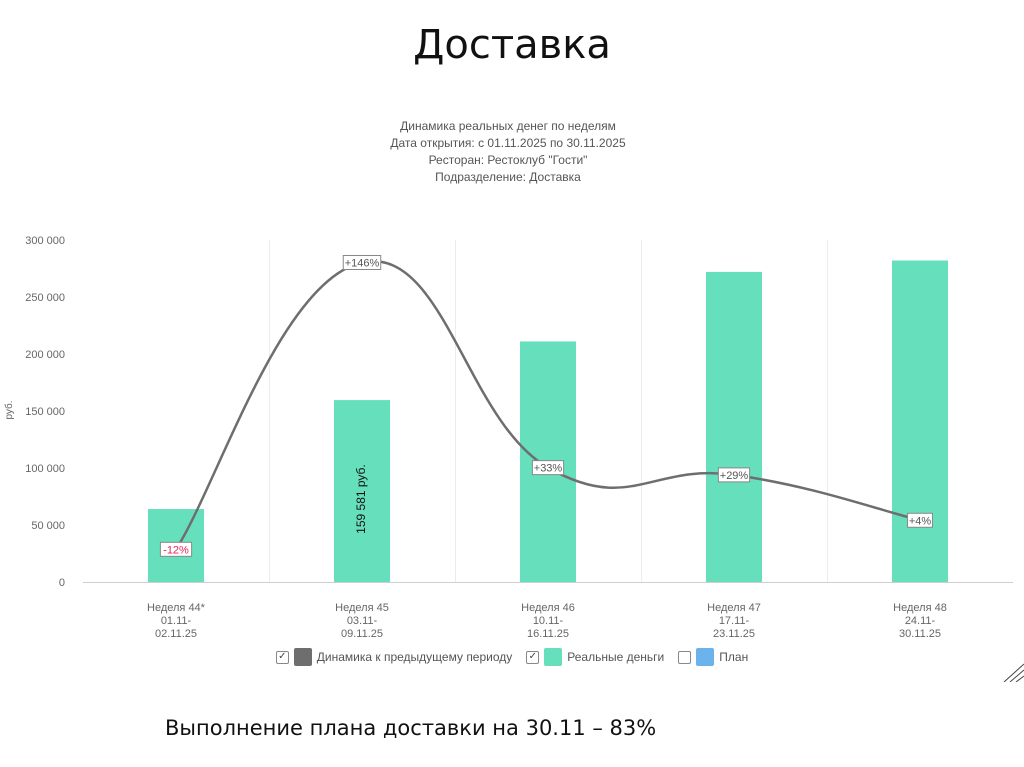 This screenshot has width=1024, height=767. Describe the element at coordinates (920, 621) in the screenshot. I see `x-tick-label: 24.11-` at that location.